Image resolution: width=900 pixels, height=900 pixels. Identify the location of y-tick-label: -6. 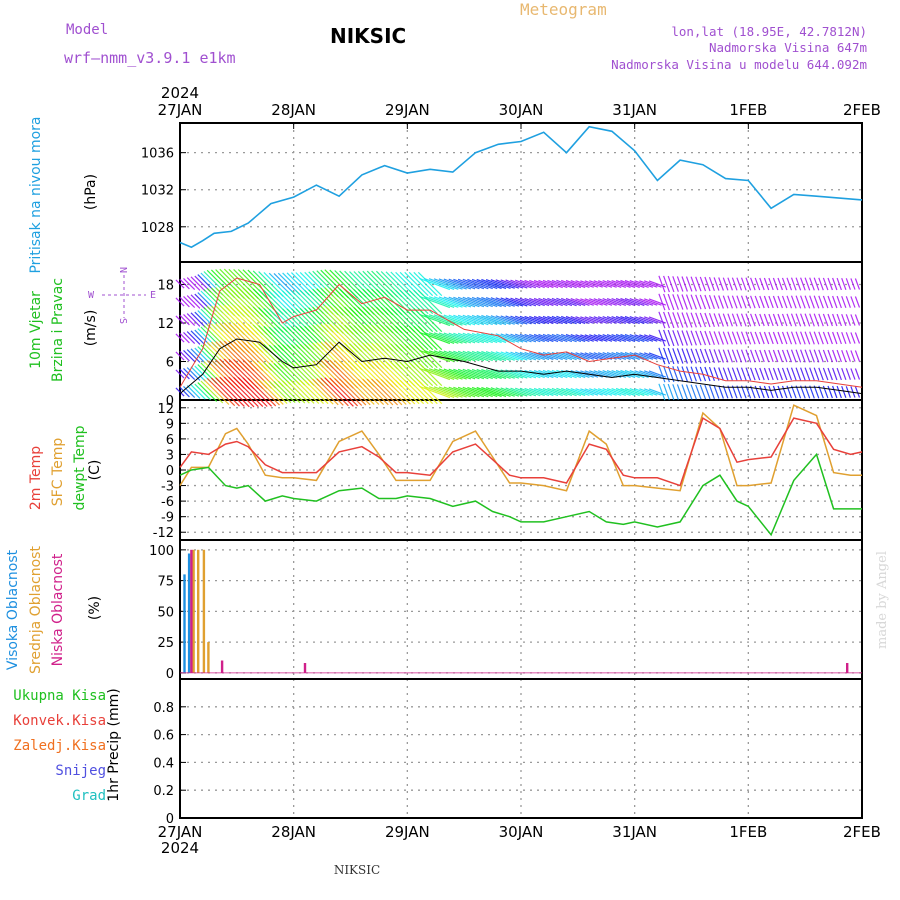
(167, 502).